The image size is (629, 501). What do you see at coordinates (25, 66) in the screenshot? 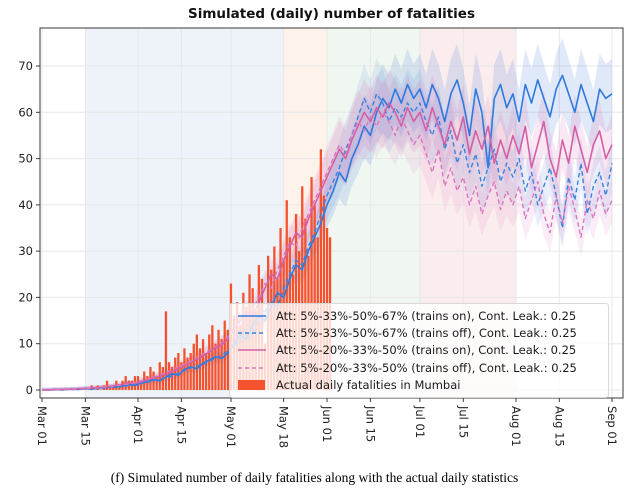
I see `y-tick-label: 70` at bounding box center [25, 66].